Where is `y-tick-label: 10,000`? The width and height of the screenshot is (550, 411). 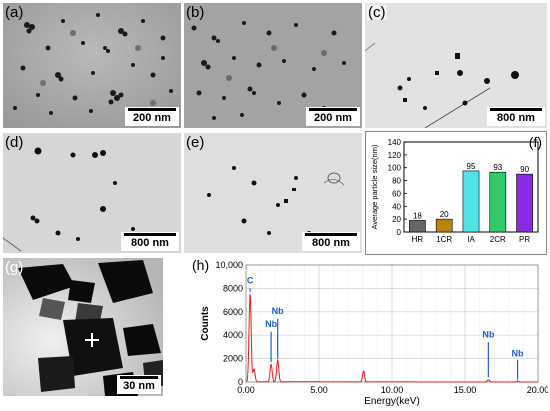 y-tick-label: 10,000 is located at coordinates (229, 265).